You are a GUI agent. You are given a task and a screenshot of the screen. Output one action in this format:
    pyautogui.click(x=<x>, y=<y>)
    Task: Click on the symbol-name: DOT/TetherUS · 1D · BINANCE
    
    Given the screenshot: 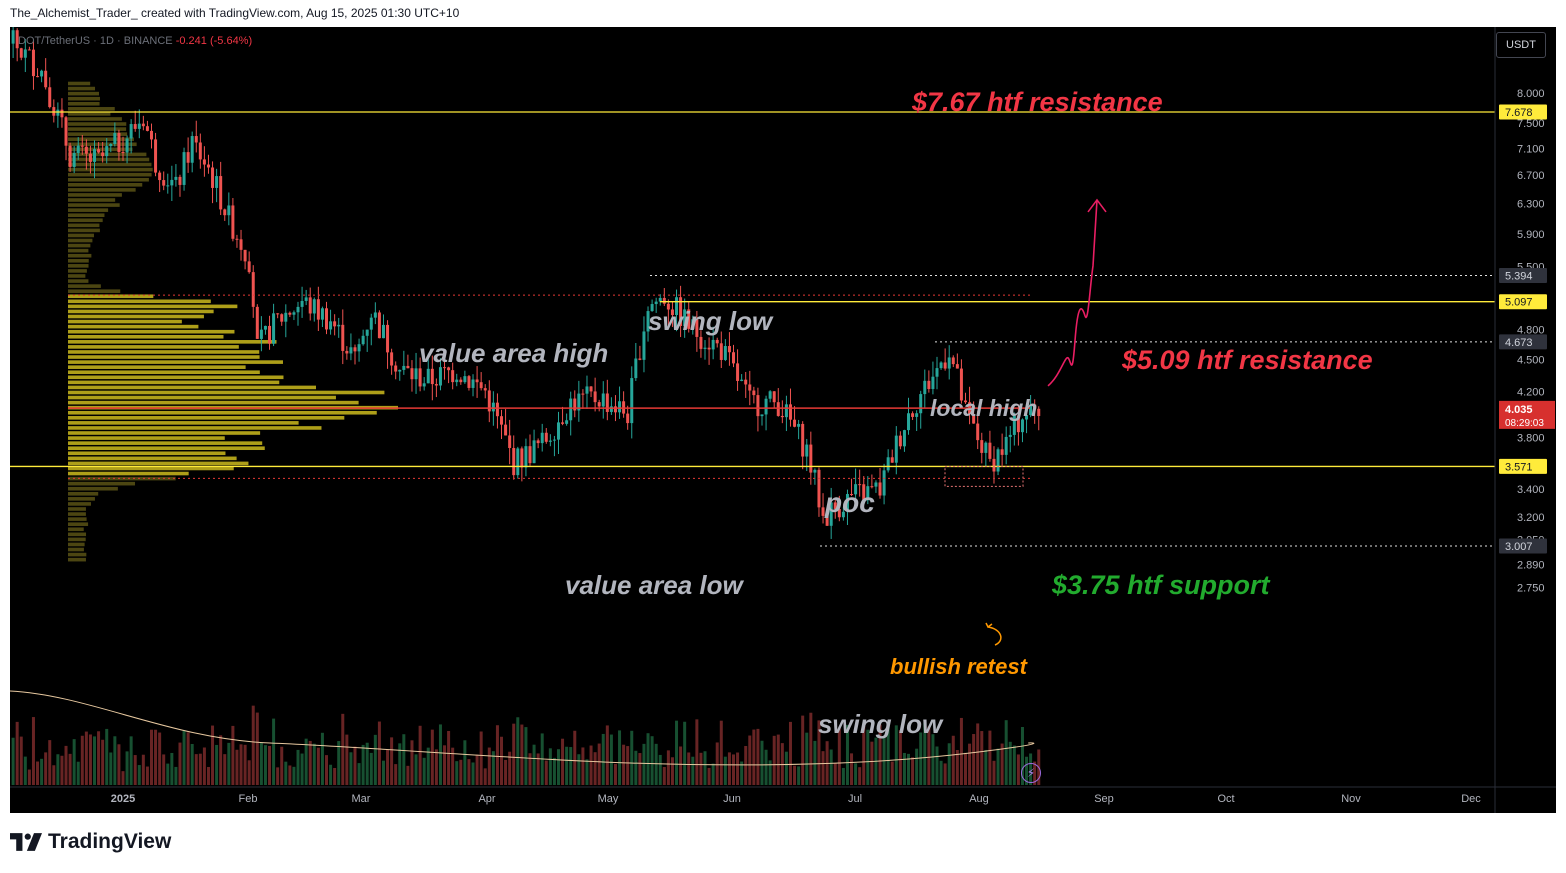 What is the action you would take?
    pyautogui.click(x=95, y=41)
    